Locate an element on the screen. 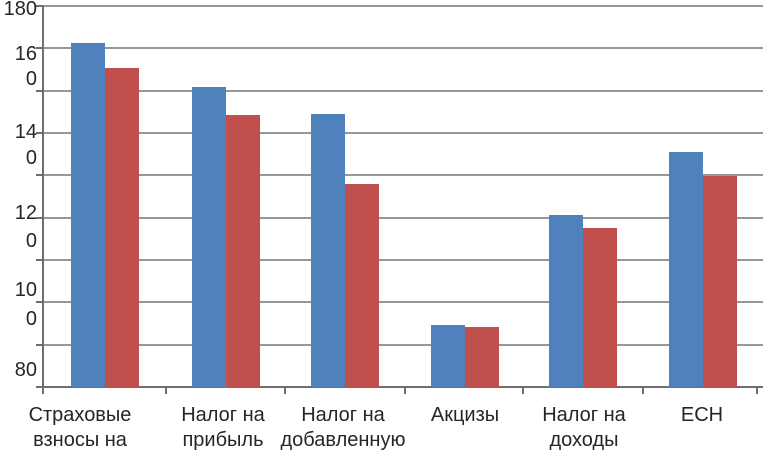  y-axis-line is located at coordinates (43, 199).